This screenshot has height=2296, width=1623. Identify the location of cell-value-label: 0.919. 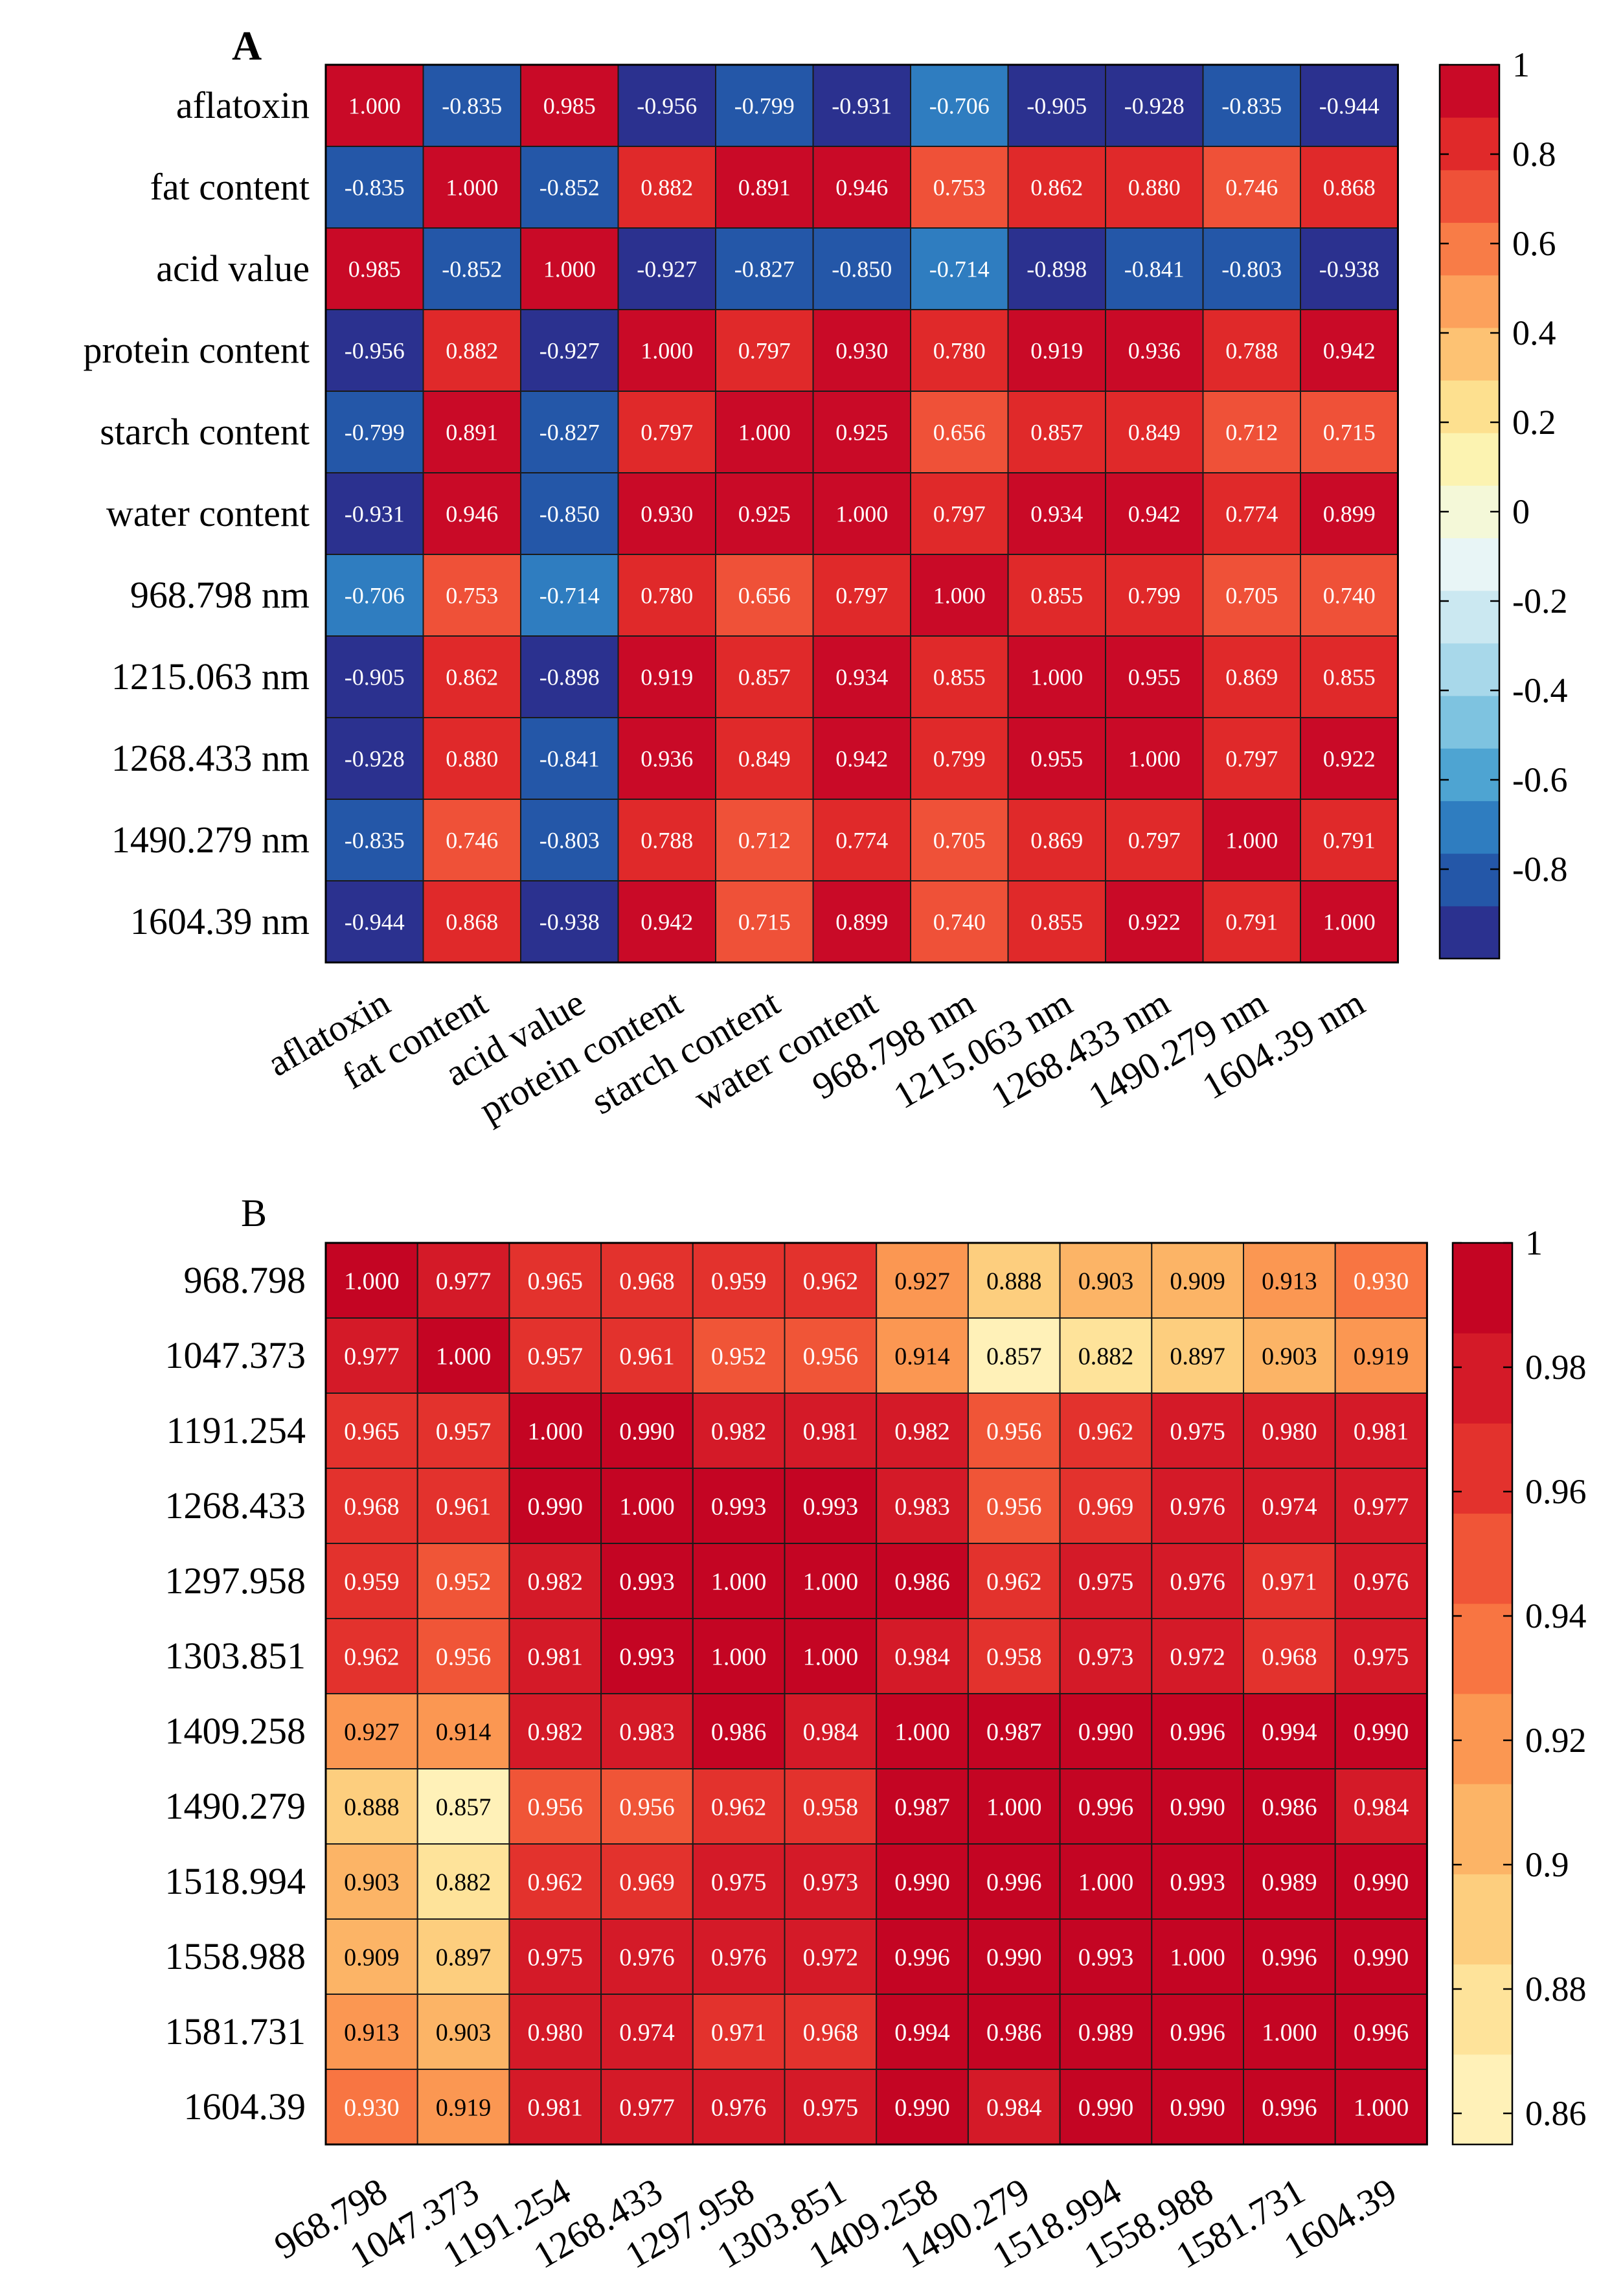
(1381, 1356).